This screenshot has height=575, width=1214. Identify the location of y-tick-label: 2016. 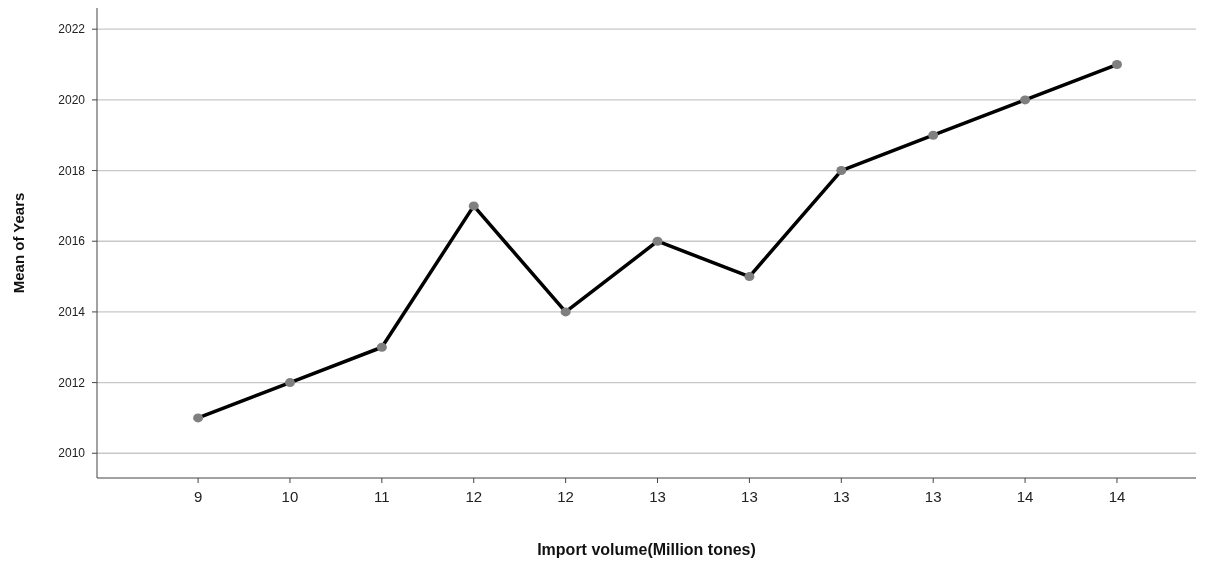
(72, 241).